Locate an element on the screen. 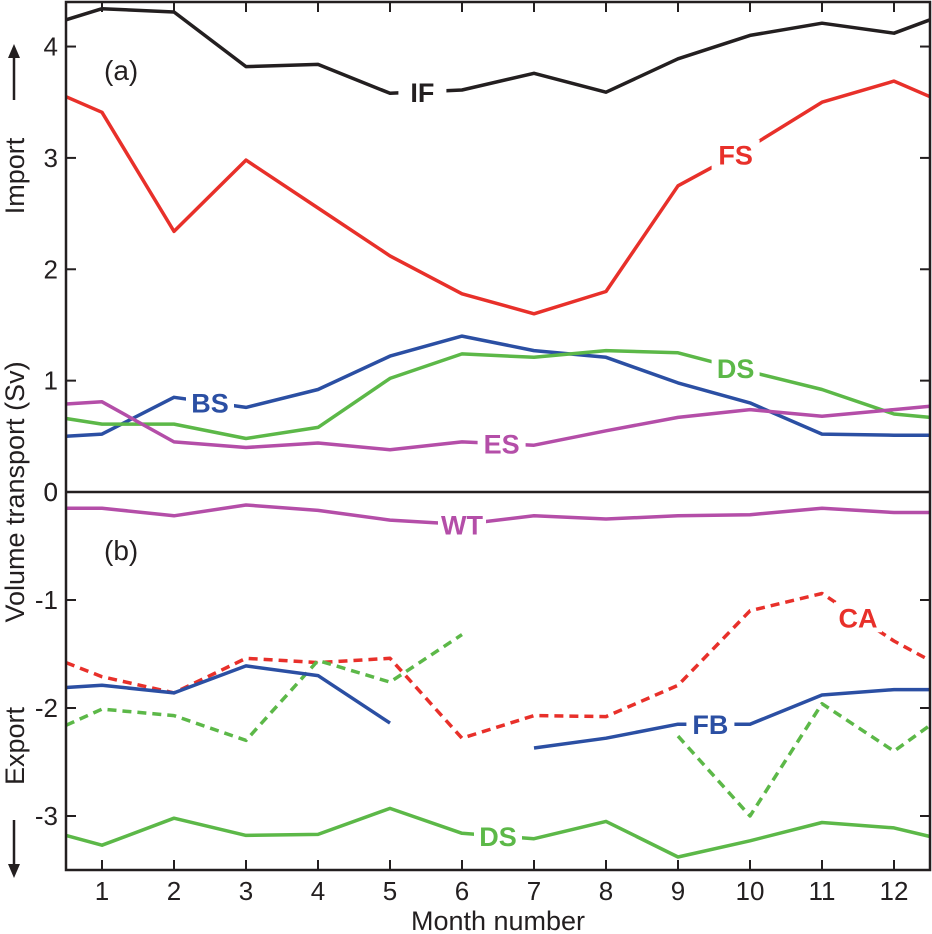  series-label-wt: WT is located at coordinates (462, 525).